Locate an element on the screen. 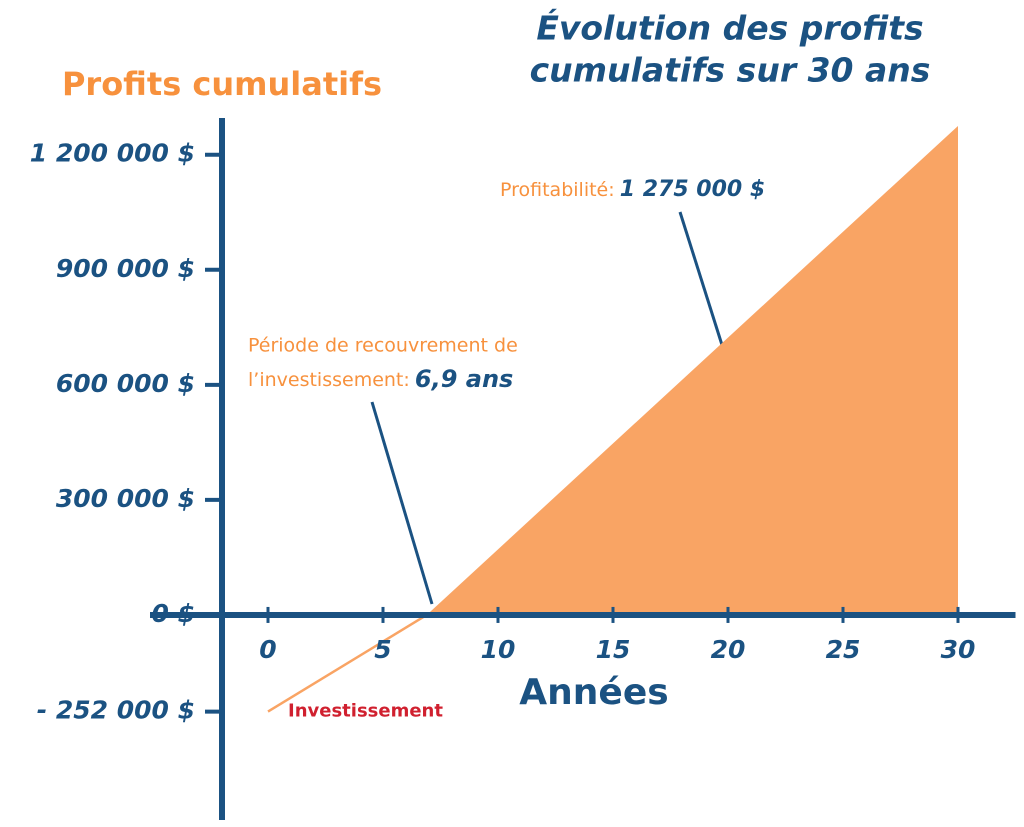 Image resolution: width=1024 pixels, height=827 pixels. x-tick-label: 20 is located at coordinates (728, 649).